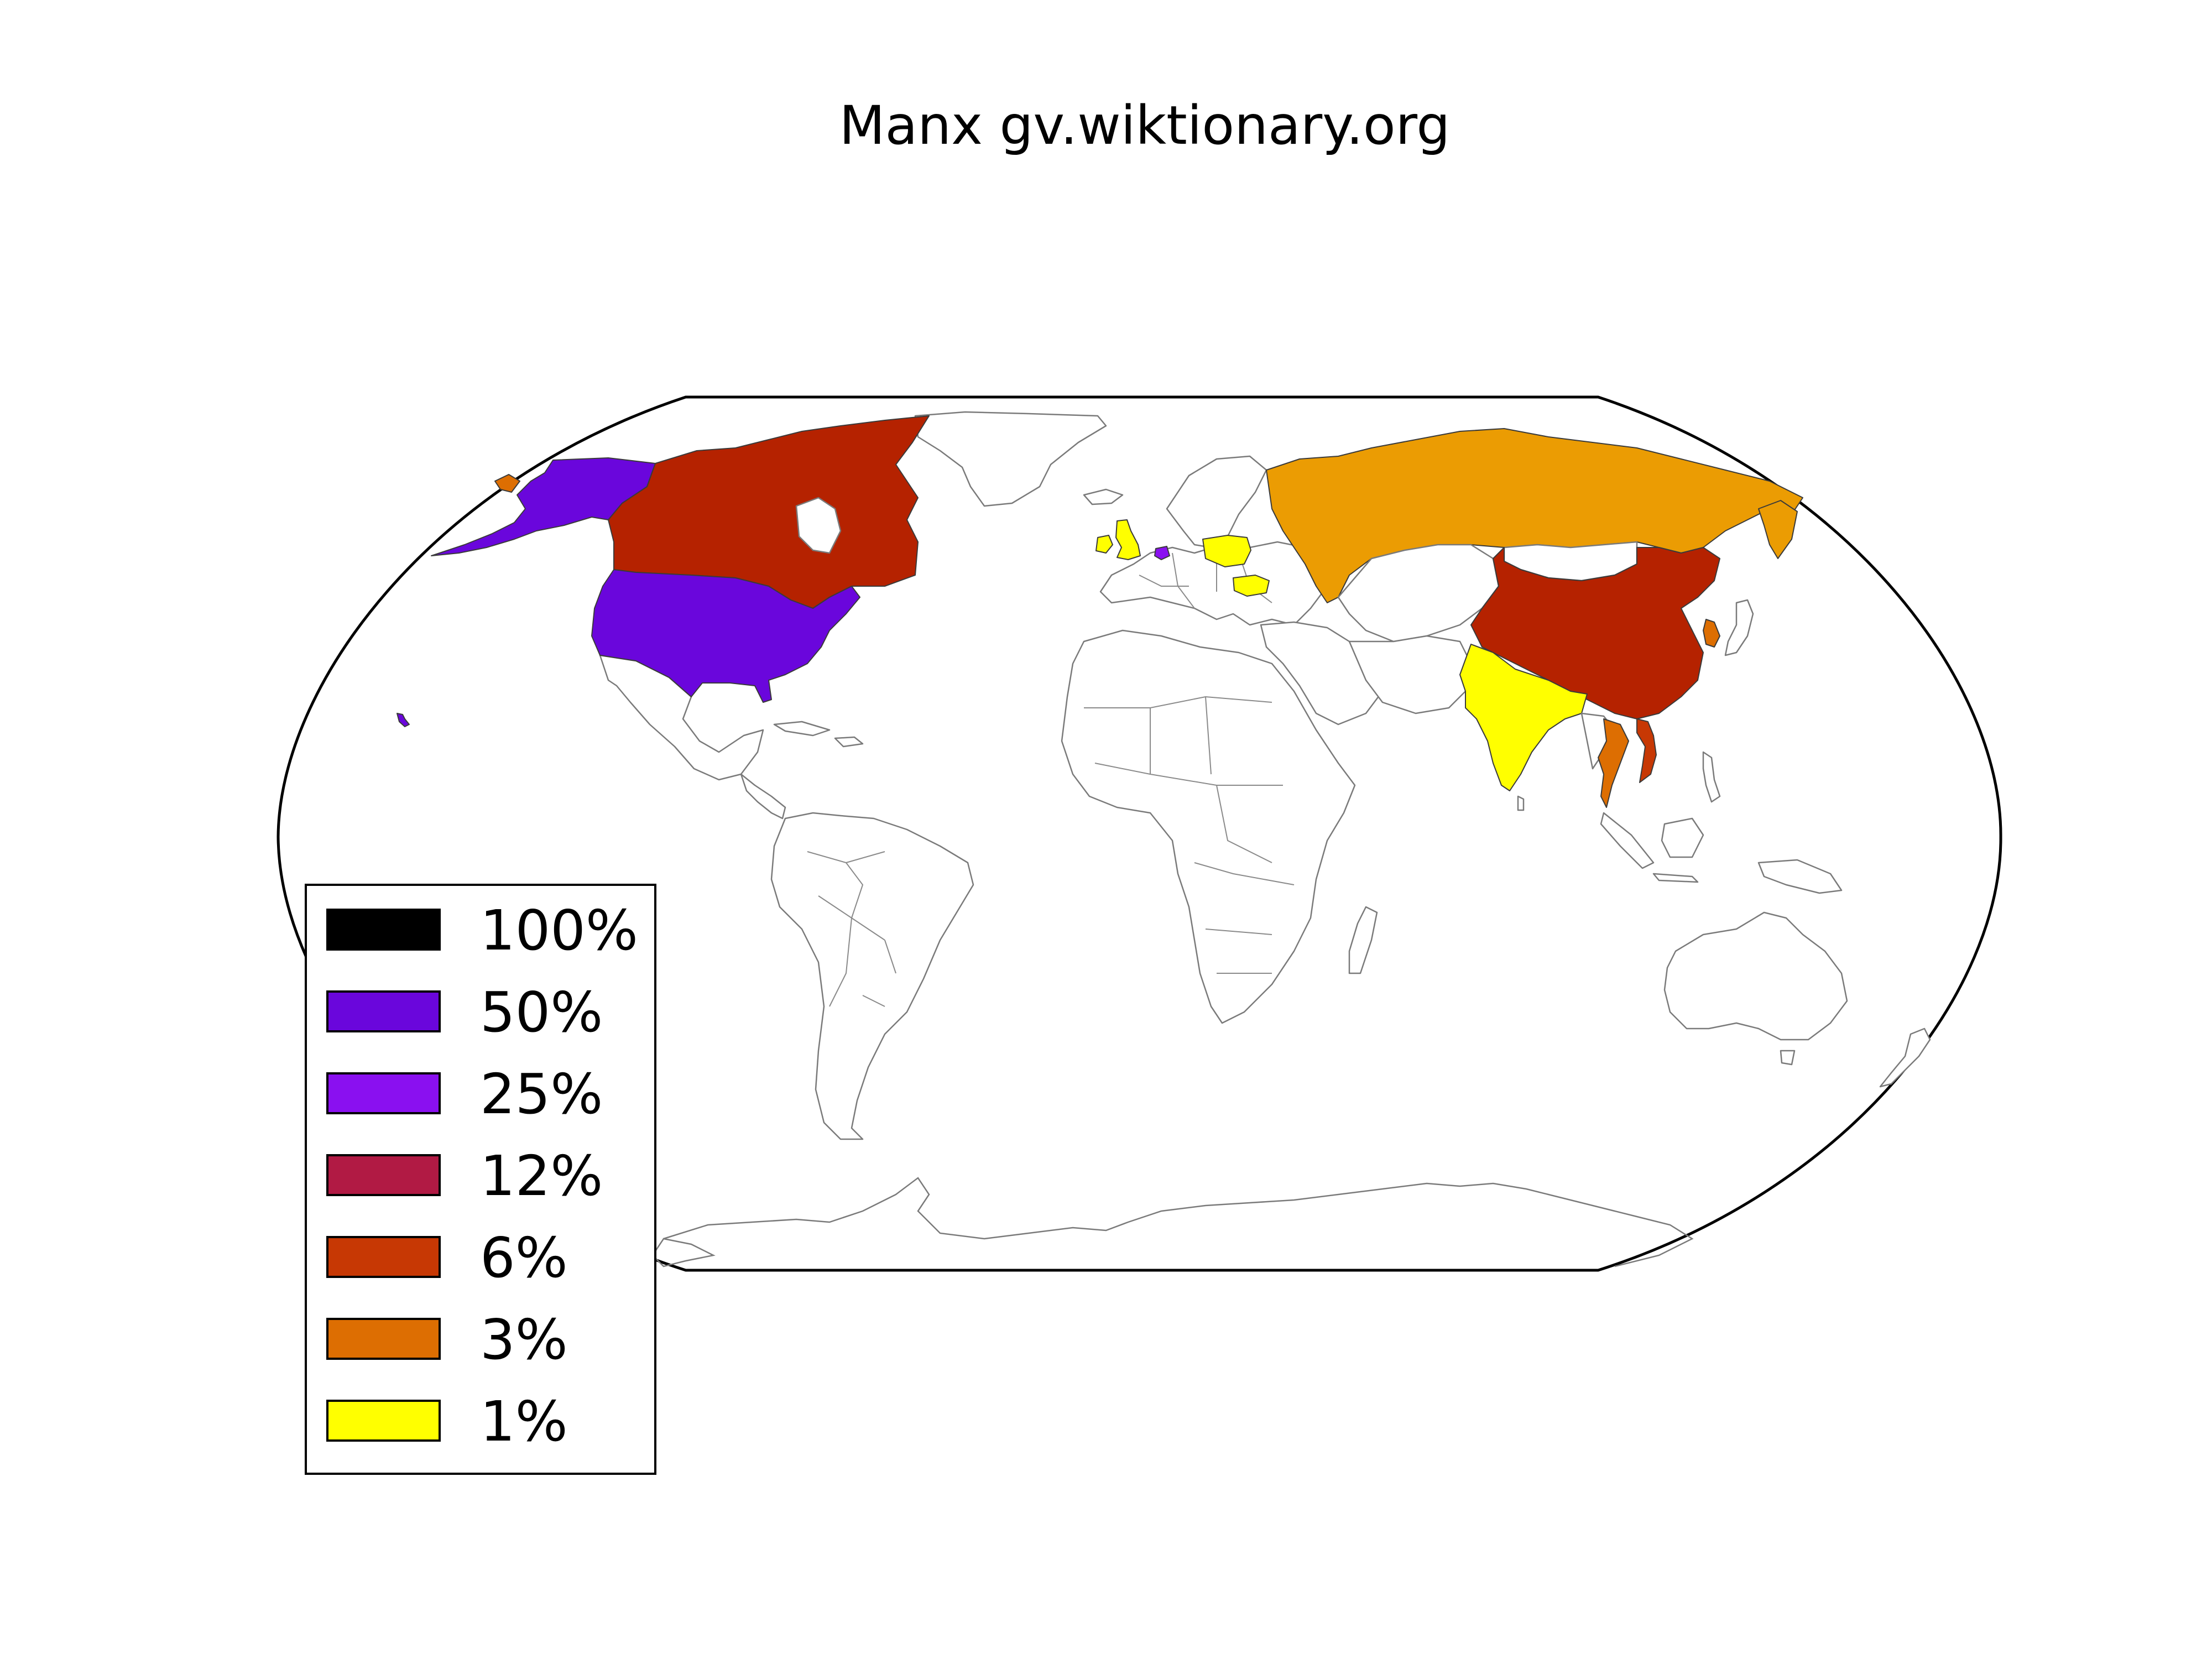  What do you see at coordinates (1252, 586) in the screenshot?
I see `region-romania` at bounding box center [1252, 586].